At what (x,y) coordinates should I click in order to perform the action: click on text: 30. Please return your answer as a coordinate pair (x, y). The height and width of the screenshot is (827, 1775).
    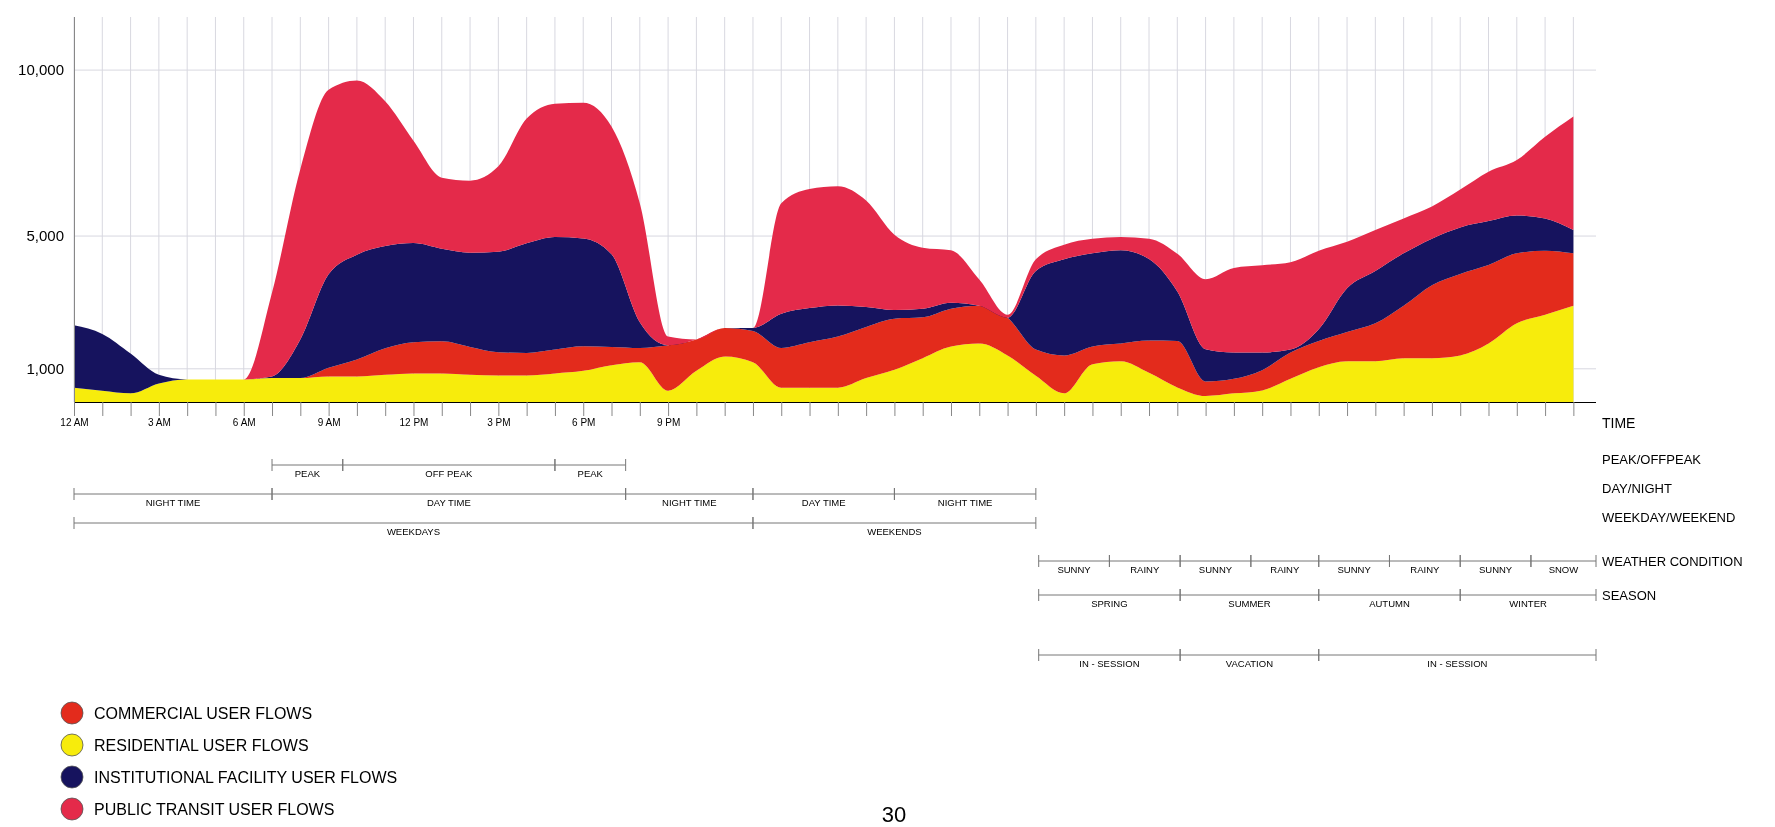
    Looking at the image, I should click on (894, 814).